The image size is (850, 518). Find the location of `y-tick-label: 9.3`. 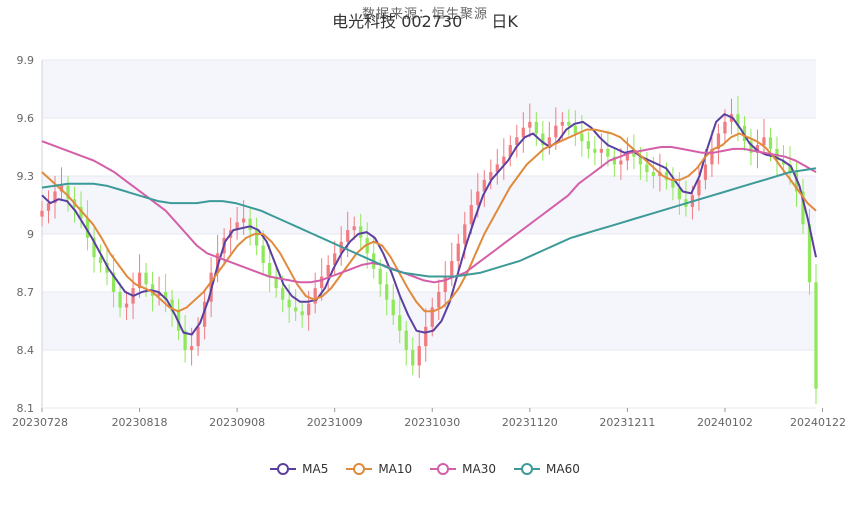

y-tick-label: 9.3 is located at coordinates (26, 176).